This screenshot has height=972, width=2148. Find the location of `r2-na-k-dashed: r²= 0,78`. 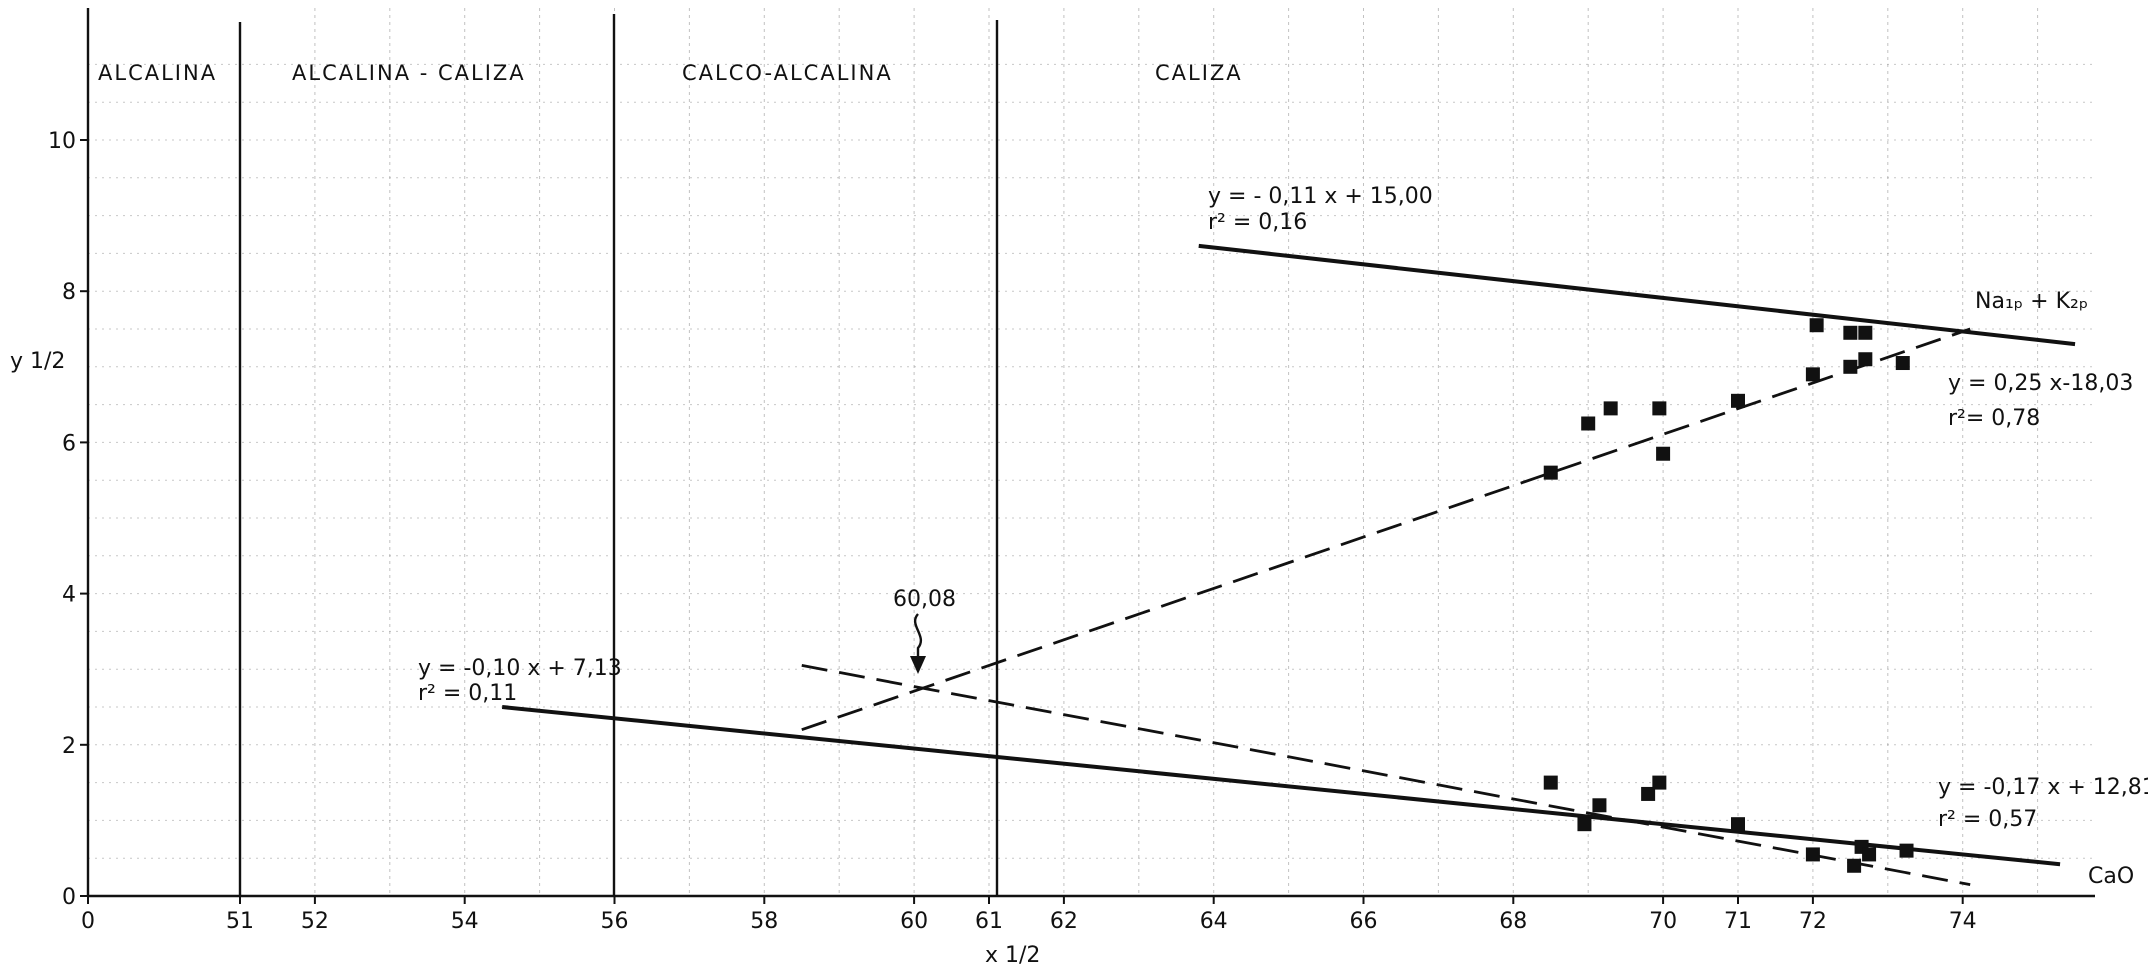

r2-na-k-dashed: r²= 0,78 is located at coordinates (1994, 418).